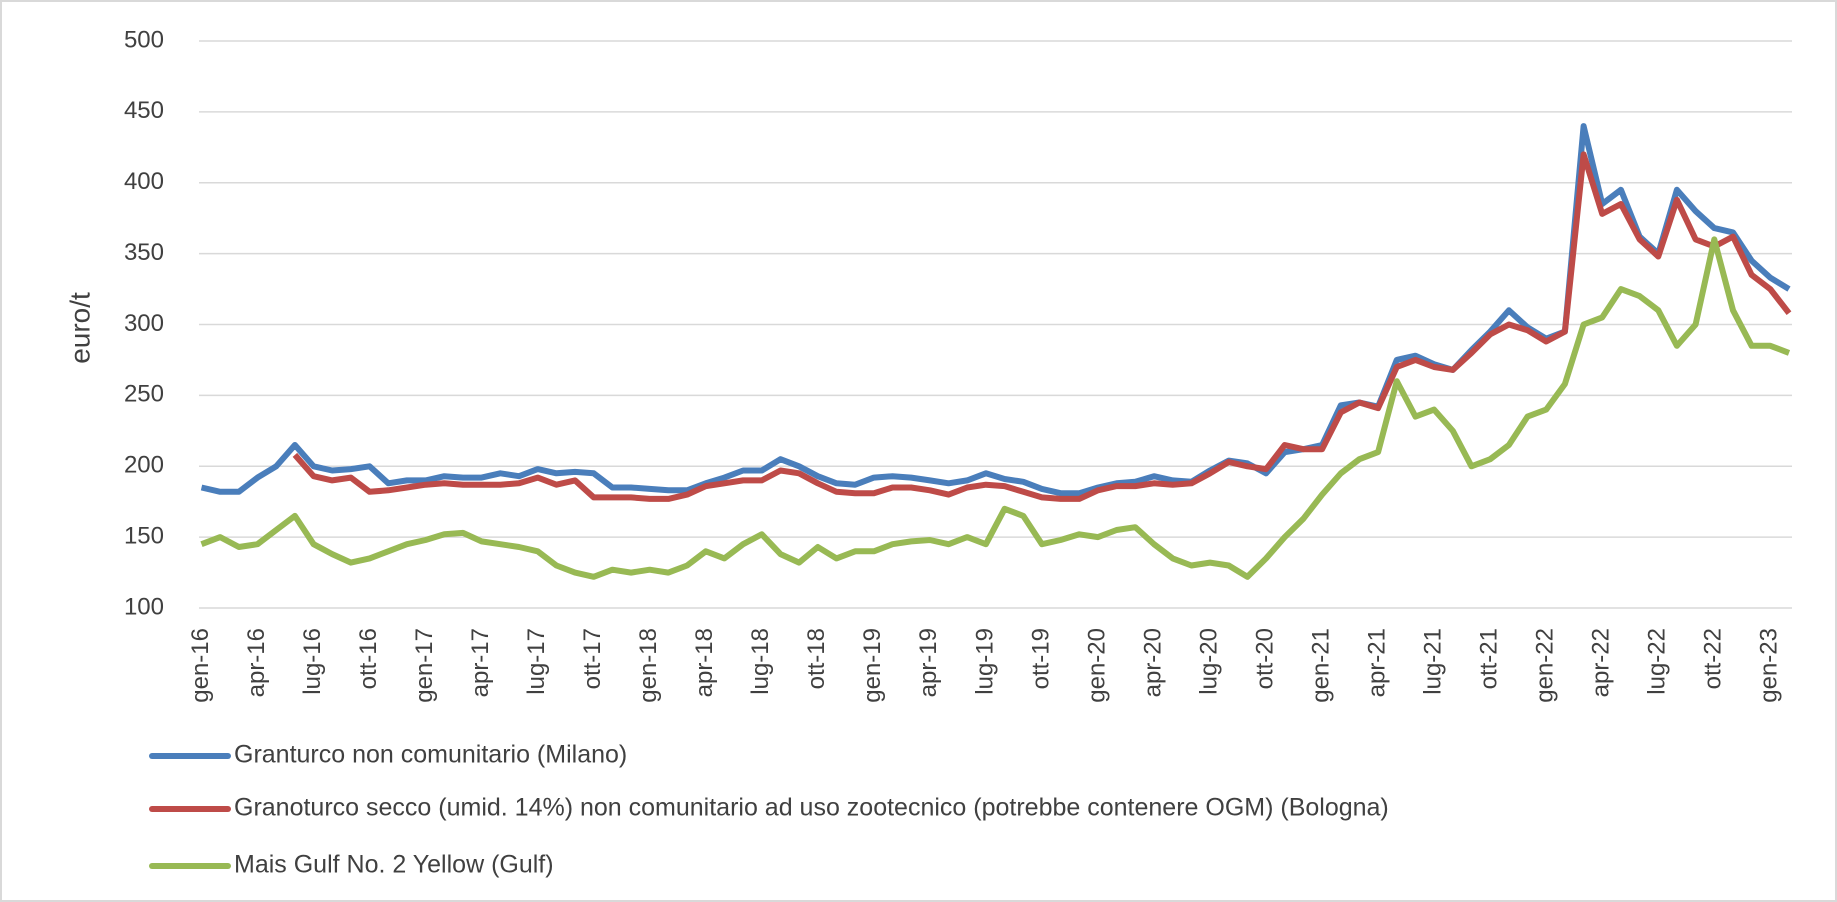  What do you see at coordinates (144, 39) in the screenshot?
I see `y-tick-label: 500` at bounding box center [144, 39].